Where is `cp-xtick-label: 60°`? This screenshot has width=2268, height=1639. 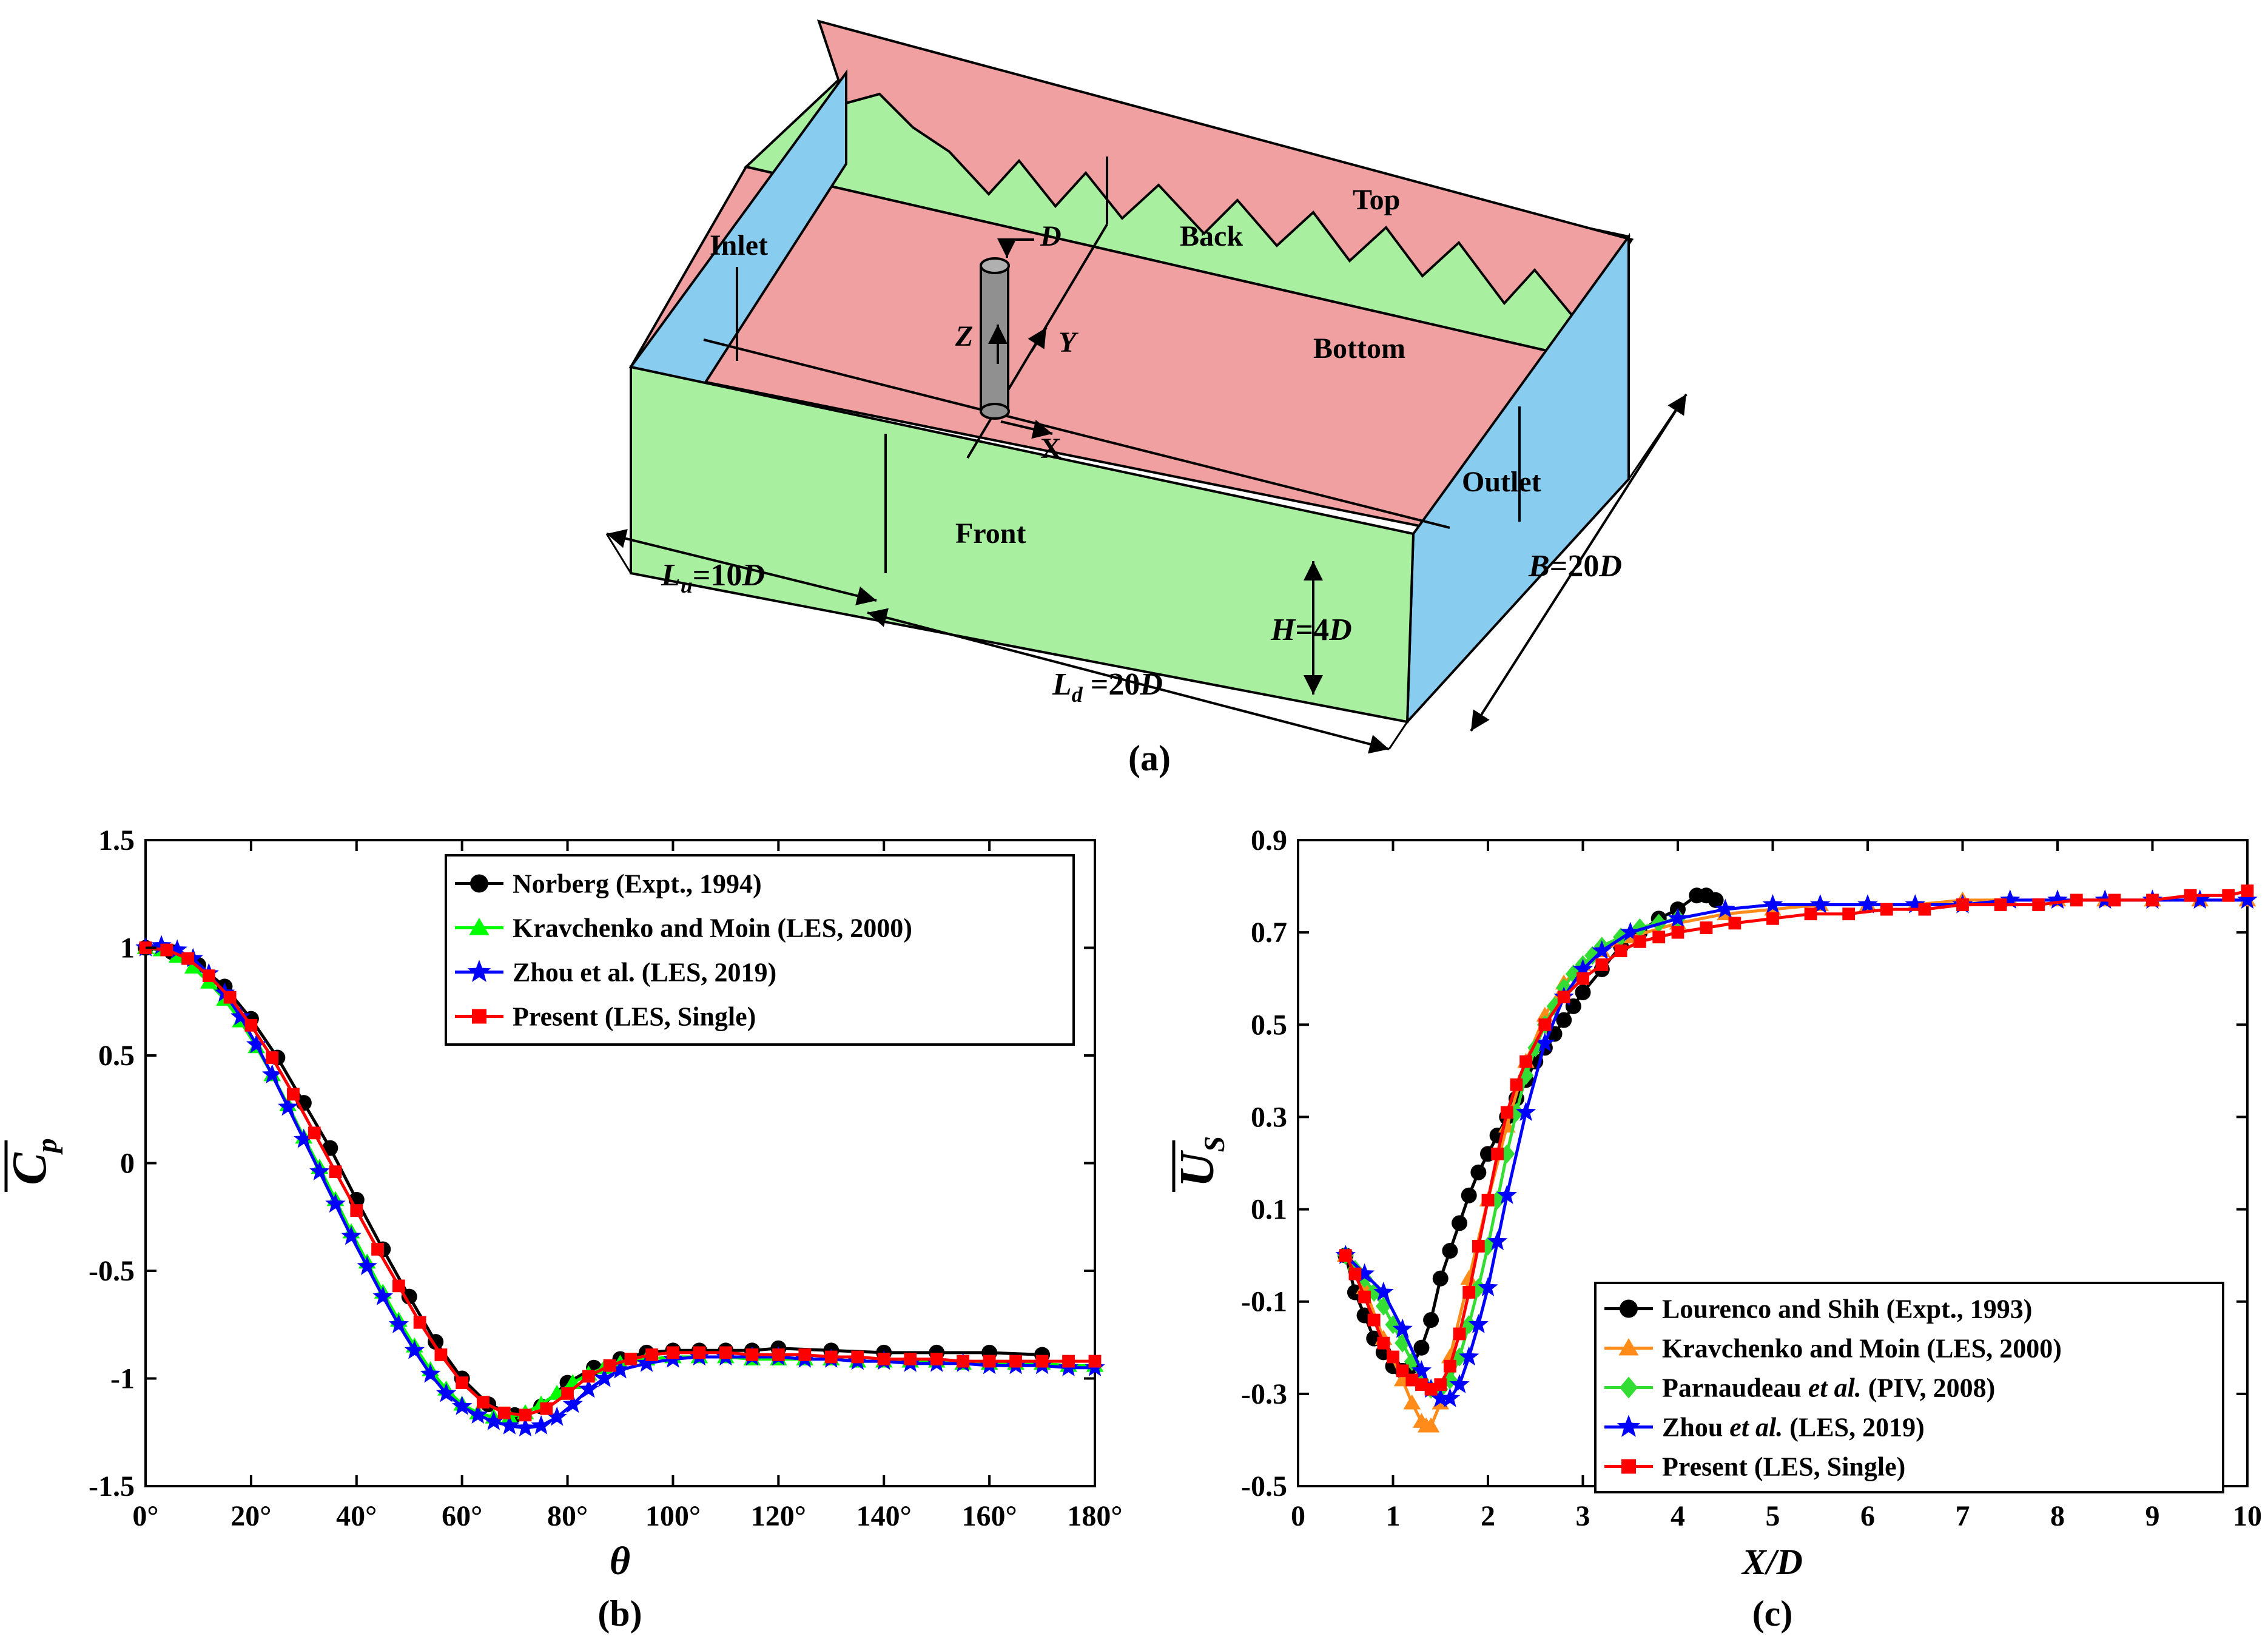
cp-xtick-label: 60° is located at coordinates (462, 1516).